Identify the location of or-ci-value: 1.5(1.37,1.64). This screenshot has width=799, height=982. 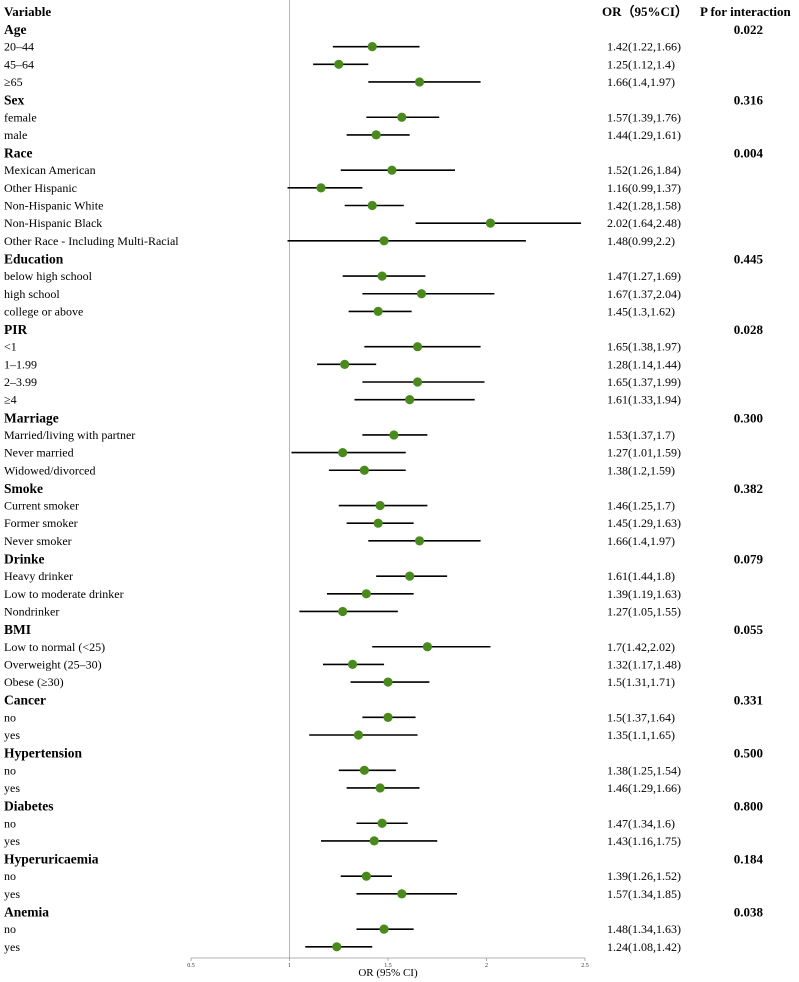
(641, 717).